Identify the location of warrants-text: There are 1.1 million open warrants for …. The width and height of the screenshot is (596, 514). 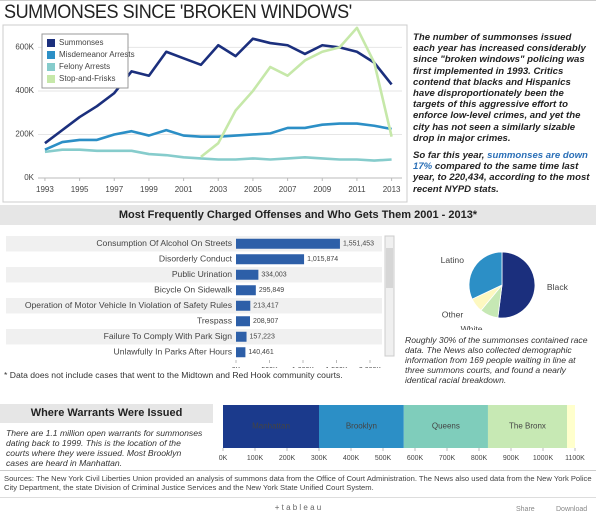
(104, 448).